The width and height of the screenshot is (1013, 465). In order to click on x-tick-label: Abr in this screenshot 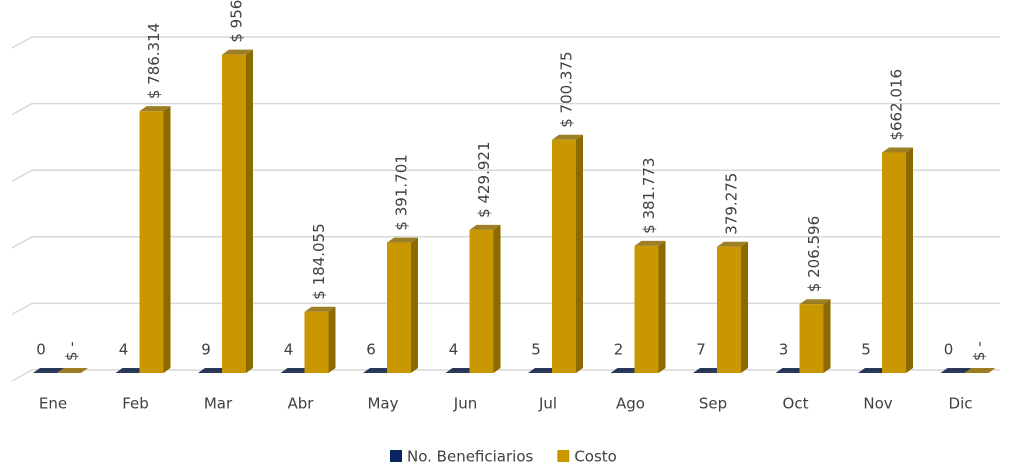, I will do `click(301, 404)`.